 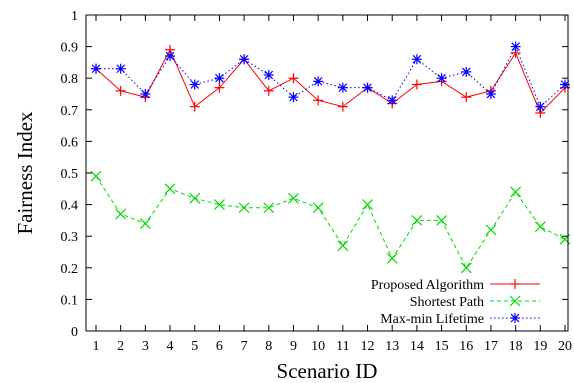 What do you see at coordinates (74, 16) in the screenshot?
I see `y-tick-label: 1` at bounding box center [74, 16].